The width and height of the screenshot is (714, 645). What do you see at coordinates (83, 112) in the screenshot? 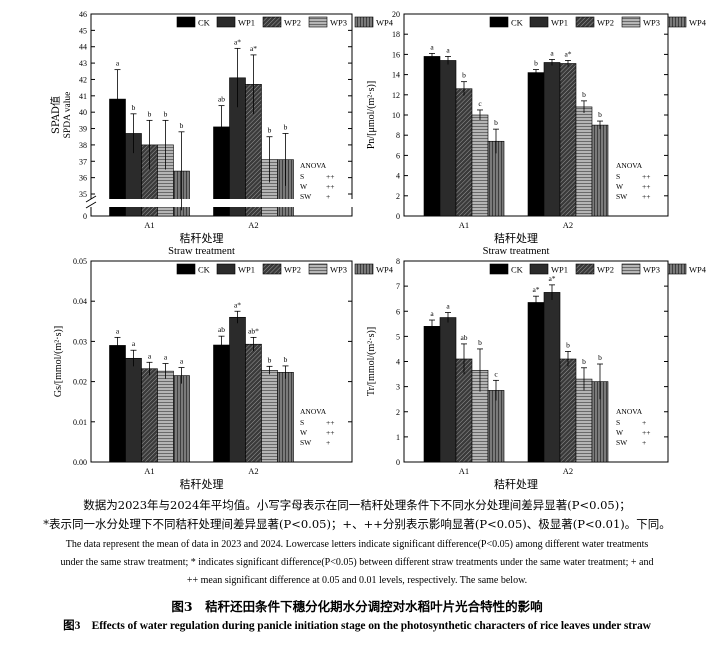
I see `y-tick-label: 40` at bounding box center [83, 112].